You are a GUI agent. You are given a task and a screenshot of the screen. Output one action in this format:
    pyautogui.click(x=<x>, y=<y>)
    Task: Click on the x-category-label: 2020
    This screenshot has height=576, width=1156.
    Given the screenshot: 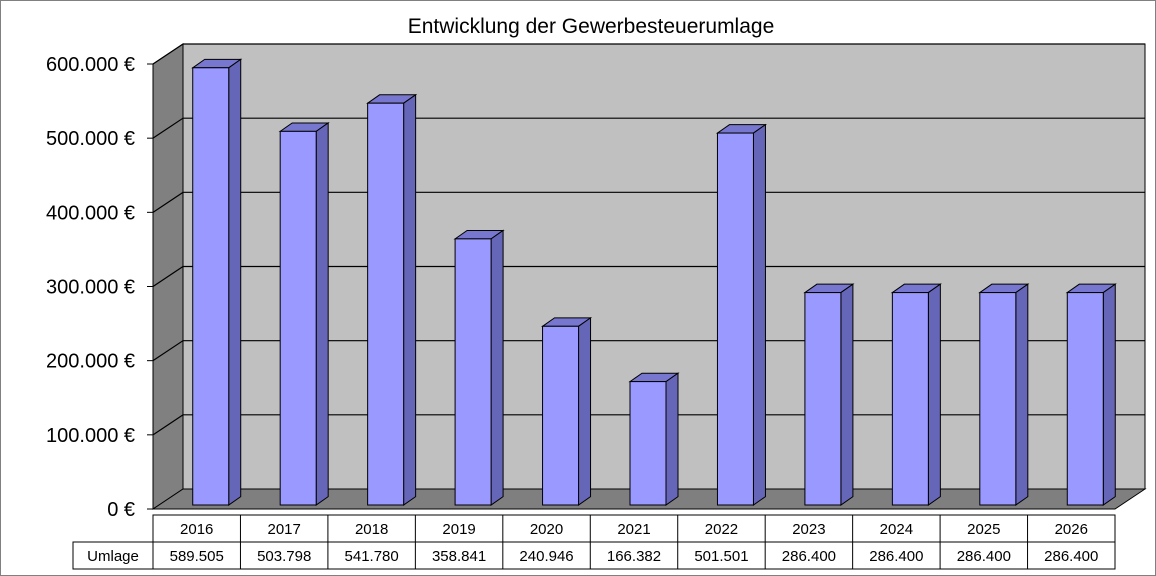 What is the action you would take?
    pyautogui.click(x=546, y=529)
    